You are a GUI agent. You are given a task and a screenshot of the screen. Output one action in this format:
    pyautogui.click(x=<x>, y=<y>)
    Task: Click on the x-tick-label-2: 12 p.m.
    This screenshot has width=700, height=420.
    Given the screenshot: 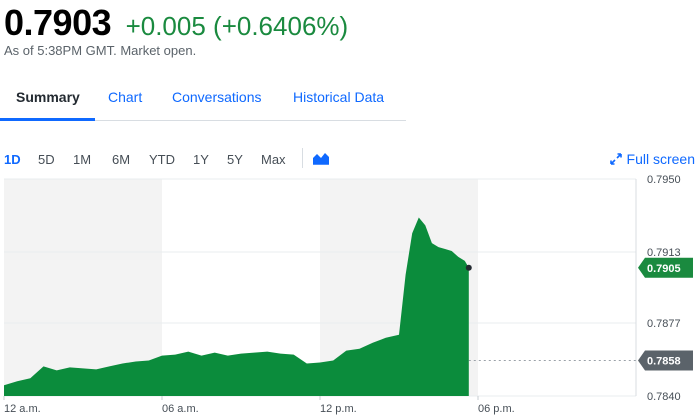 What is the action you would take?
    pyautogui.click(x=338, y=409)
    